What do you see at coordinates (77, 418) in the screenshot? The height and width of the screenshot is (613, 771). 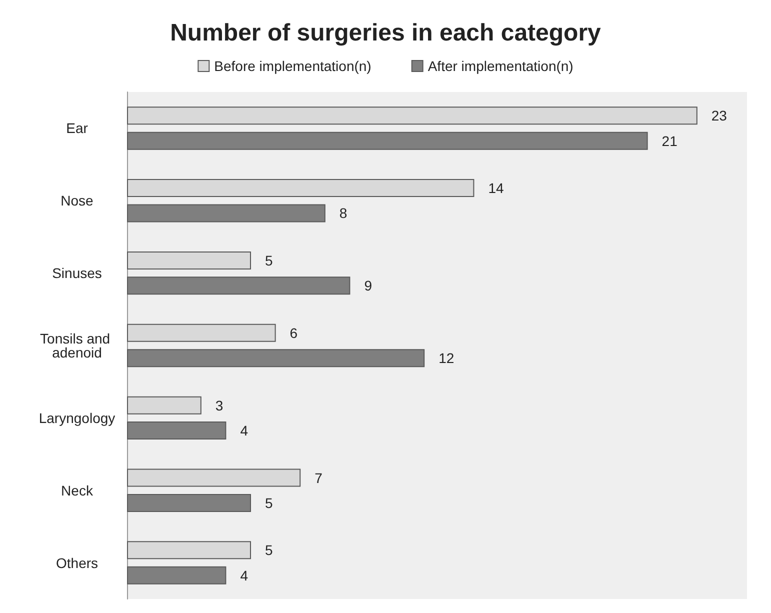 I see `y-tick-label: Laryngology` at bounding box center [77, 418].